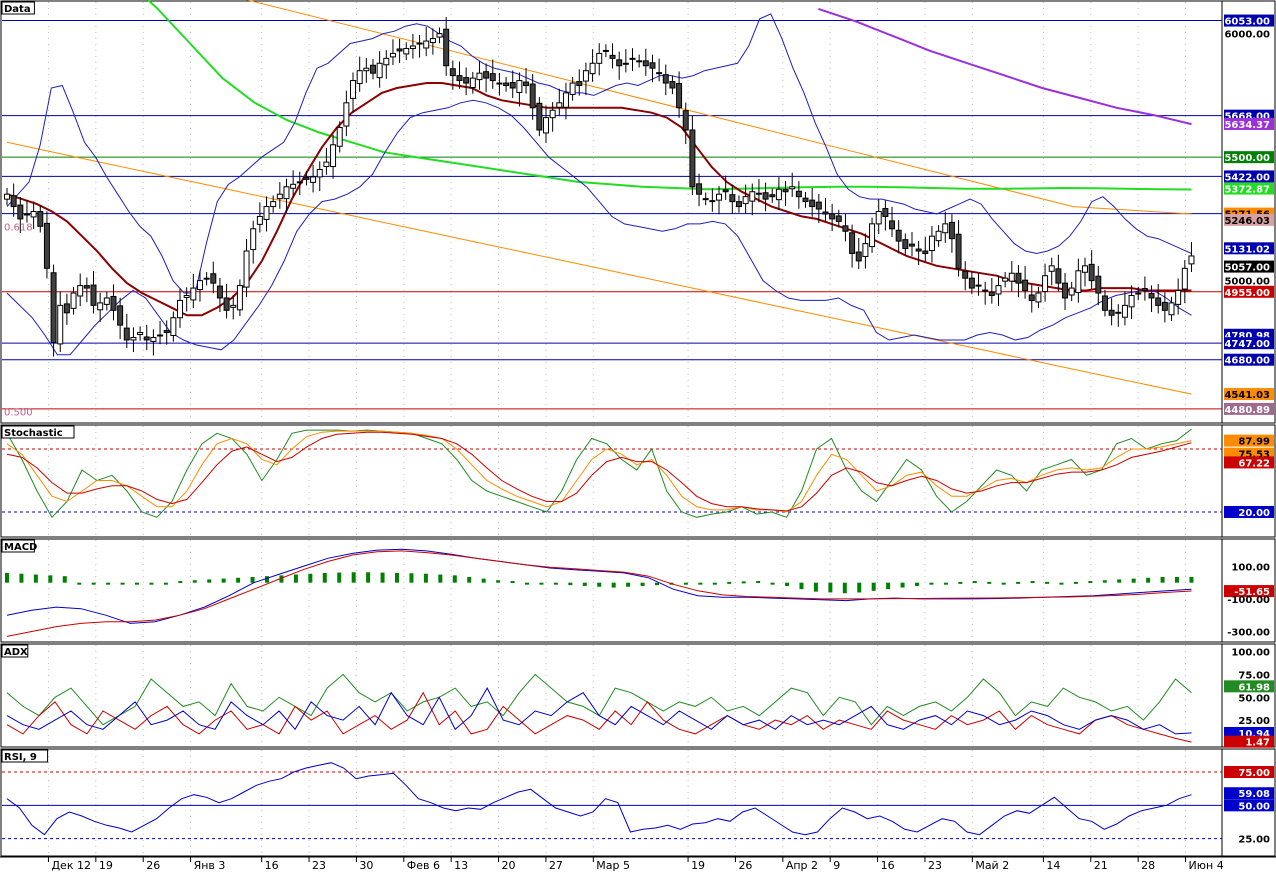 This screenshot has width=1276, height=872. I want to click on axis-value-label: 4541.03, so click(1247, 395).